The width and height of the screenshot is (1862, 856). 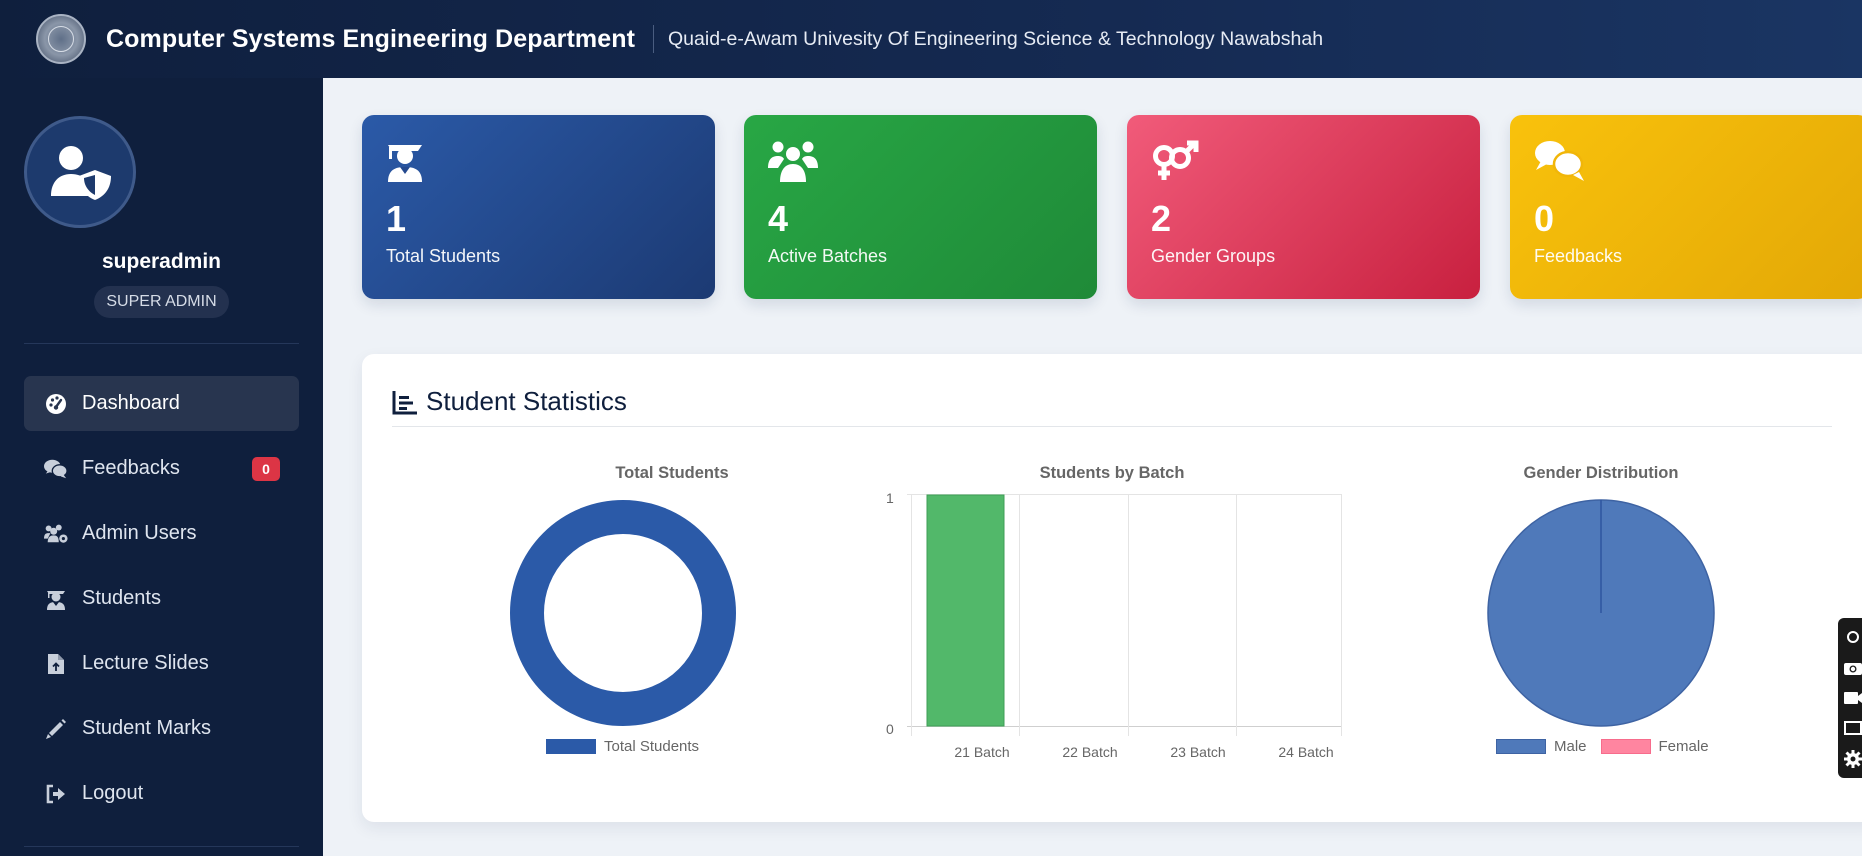 What do you see at coordinates (920, 161) in the screenshot?
I see `users-icon` at bounding box center [920, 161].